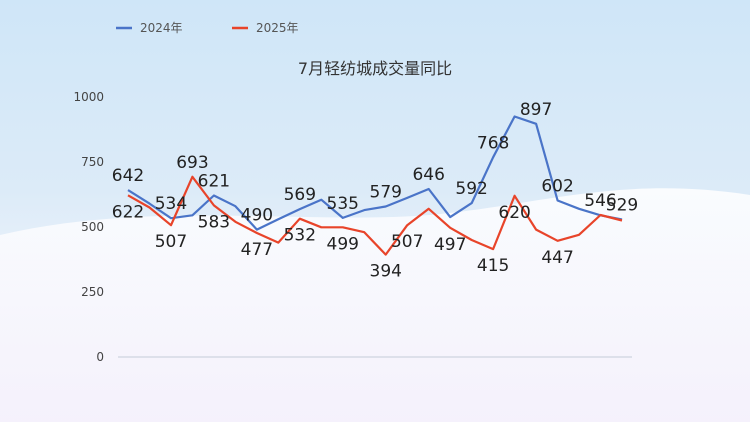 This screenshot has height=422, width=750. I want to click on chart-title: 7月轻纺城成交量同比, so click(375, 68).